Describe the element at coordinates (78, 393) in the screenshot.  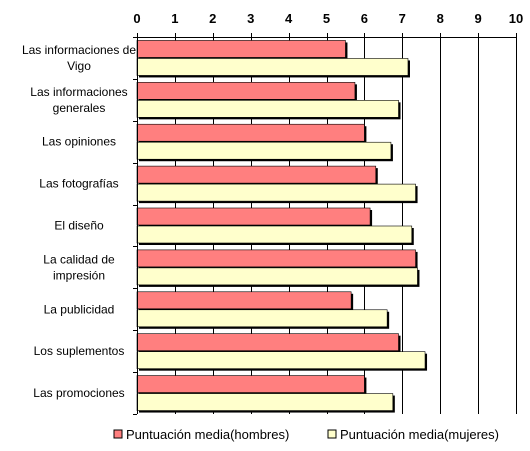
I see `category-label-8: Las promociones` at that location.